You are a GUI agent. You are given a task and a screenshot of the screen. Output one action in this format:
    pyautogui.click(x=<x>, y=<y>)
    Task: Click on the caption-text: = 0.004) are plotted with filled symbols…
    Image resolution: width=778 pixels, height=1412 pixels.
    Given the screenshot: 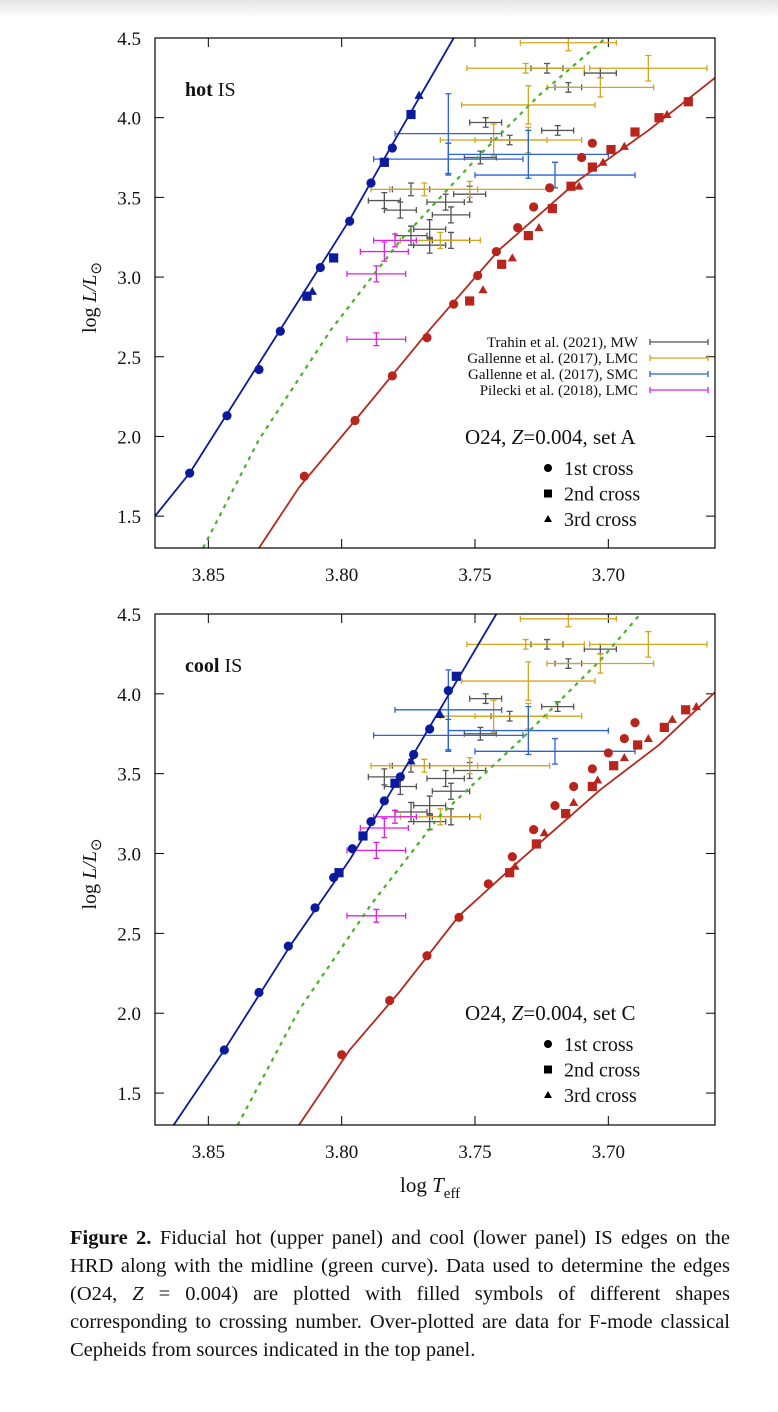 What is the action you would take?
    pyautogui.click(x=400, y=1322)
    